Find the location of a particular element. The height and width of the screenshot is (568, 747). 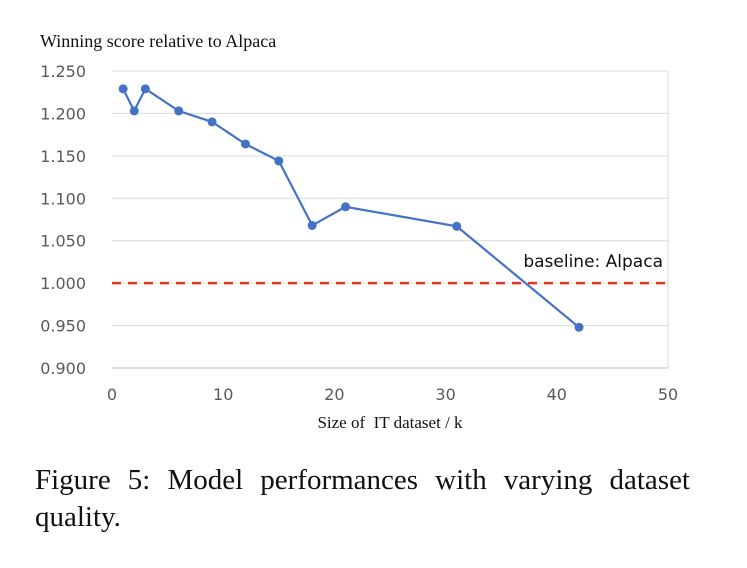

y-tick-label: 1.050 is located at coordinates (63, 241).